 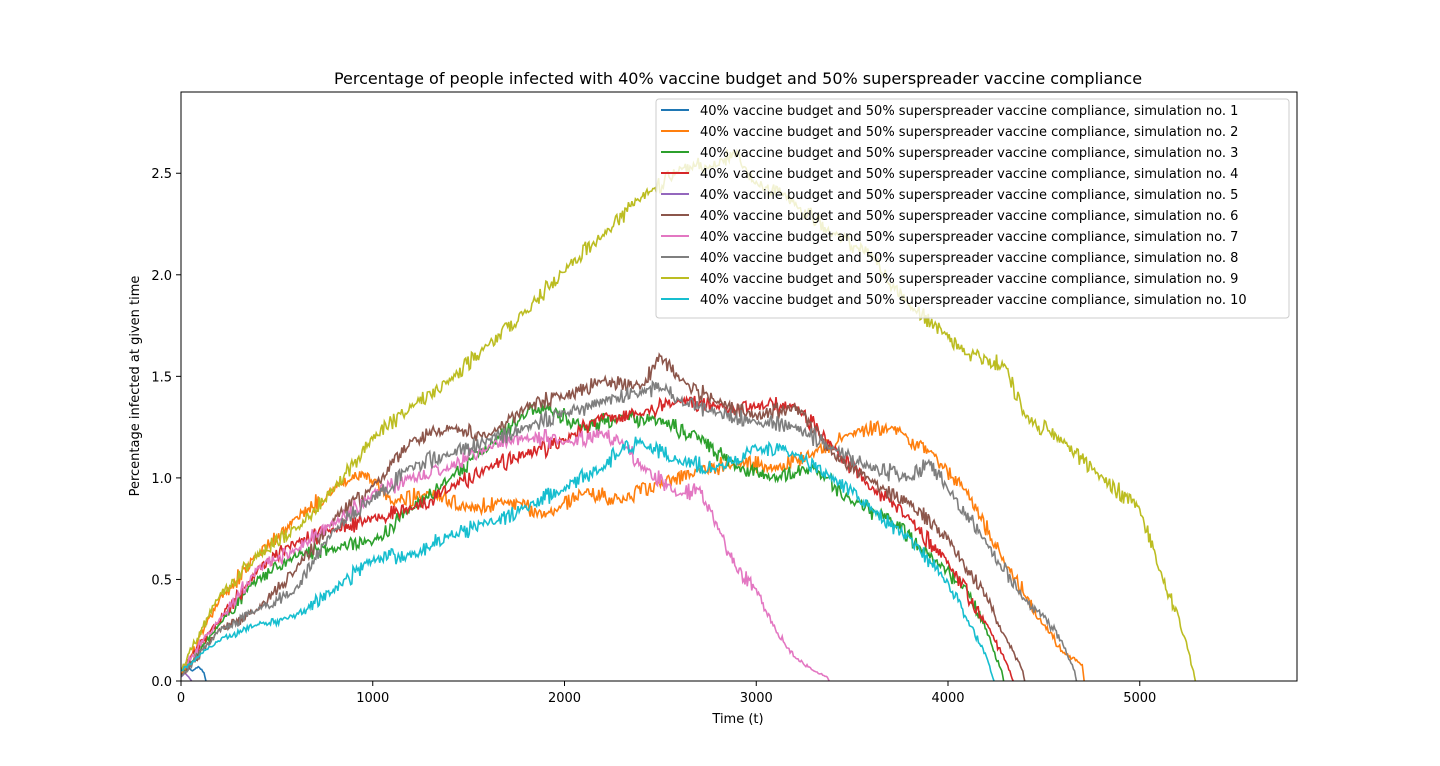 I want to click on x-tick-label: 2000, so click(x=564, y=698).